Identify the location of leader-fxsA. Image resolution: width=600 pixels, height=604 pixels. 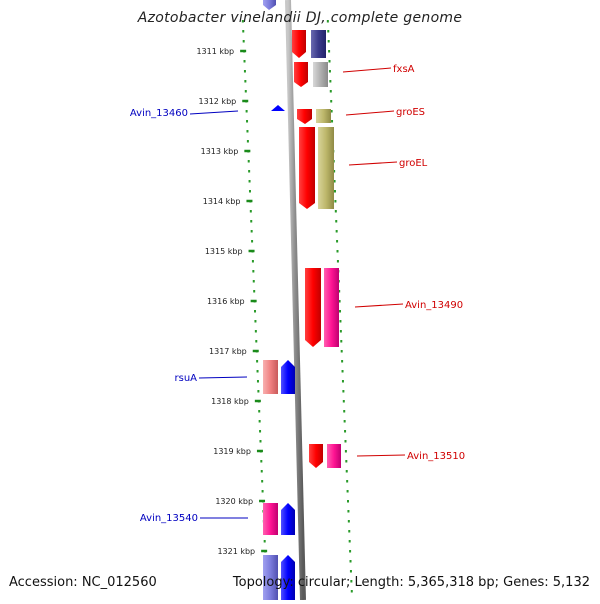
(367, 70).